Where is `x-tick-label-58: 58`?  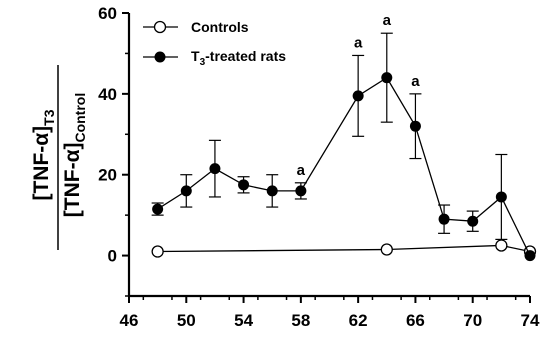 x-tick-label-58: 58 is located at coordinates (300, 320).